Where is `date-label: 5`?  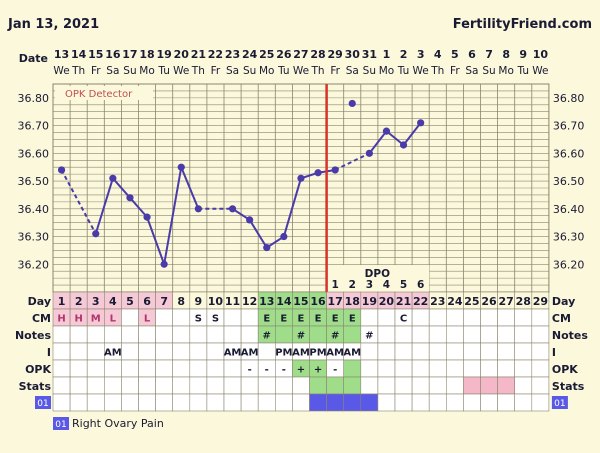
date-label: 5 is located at coordinates (455, 54).